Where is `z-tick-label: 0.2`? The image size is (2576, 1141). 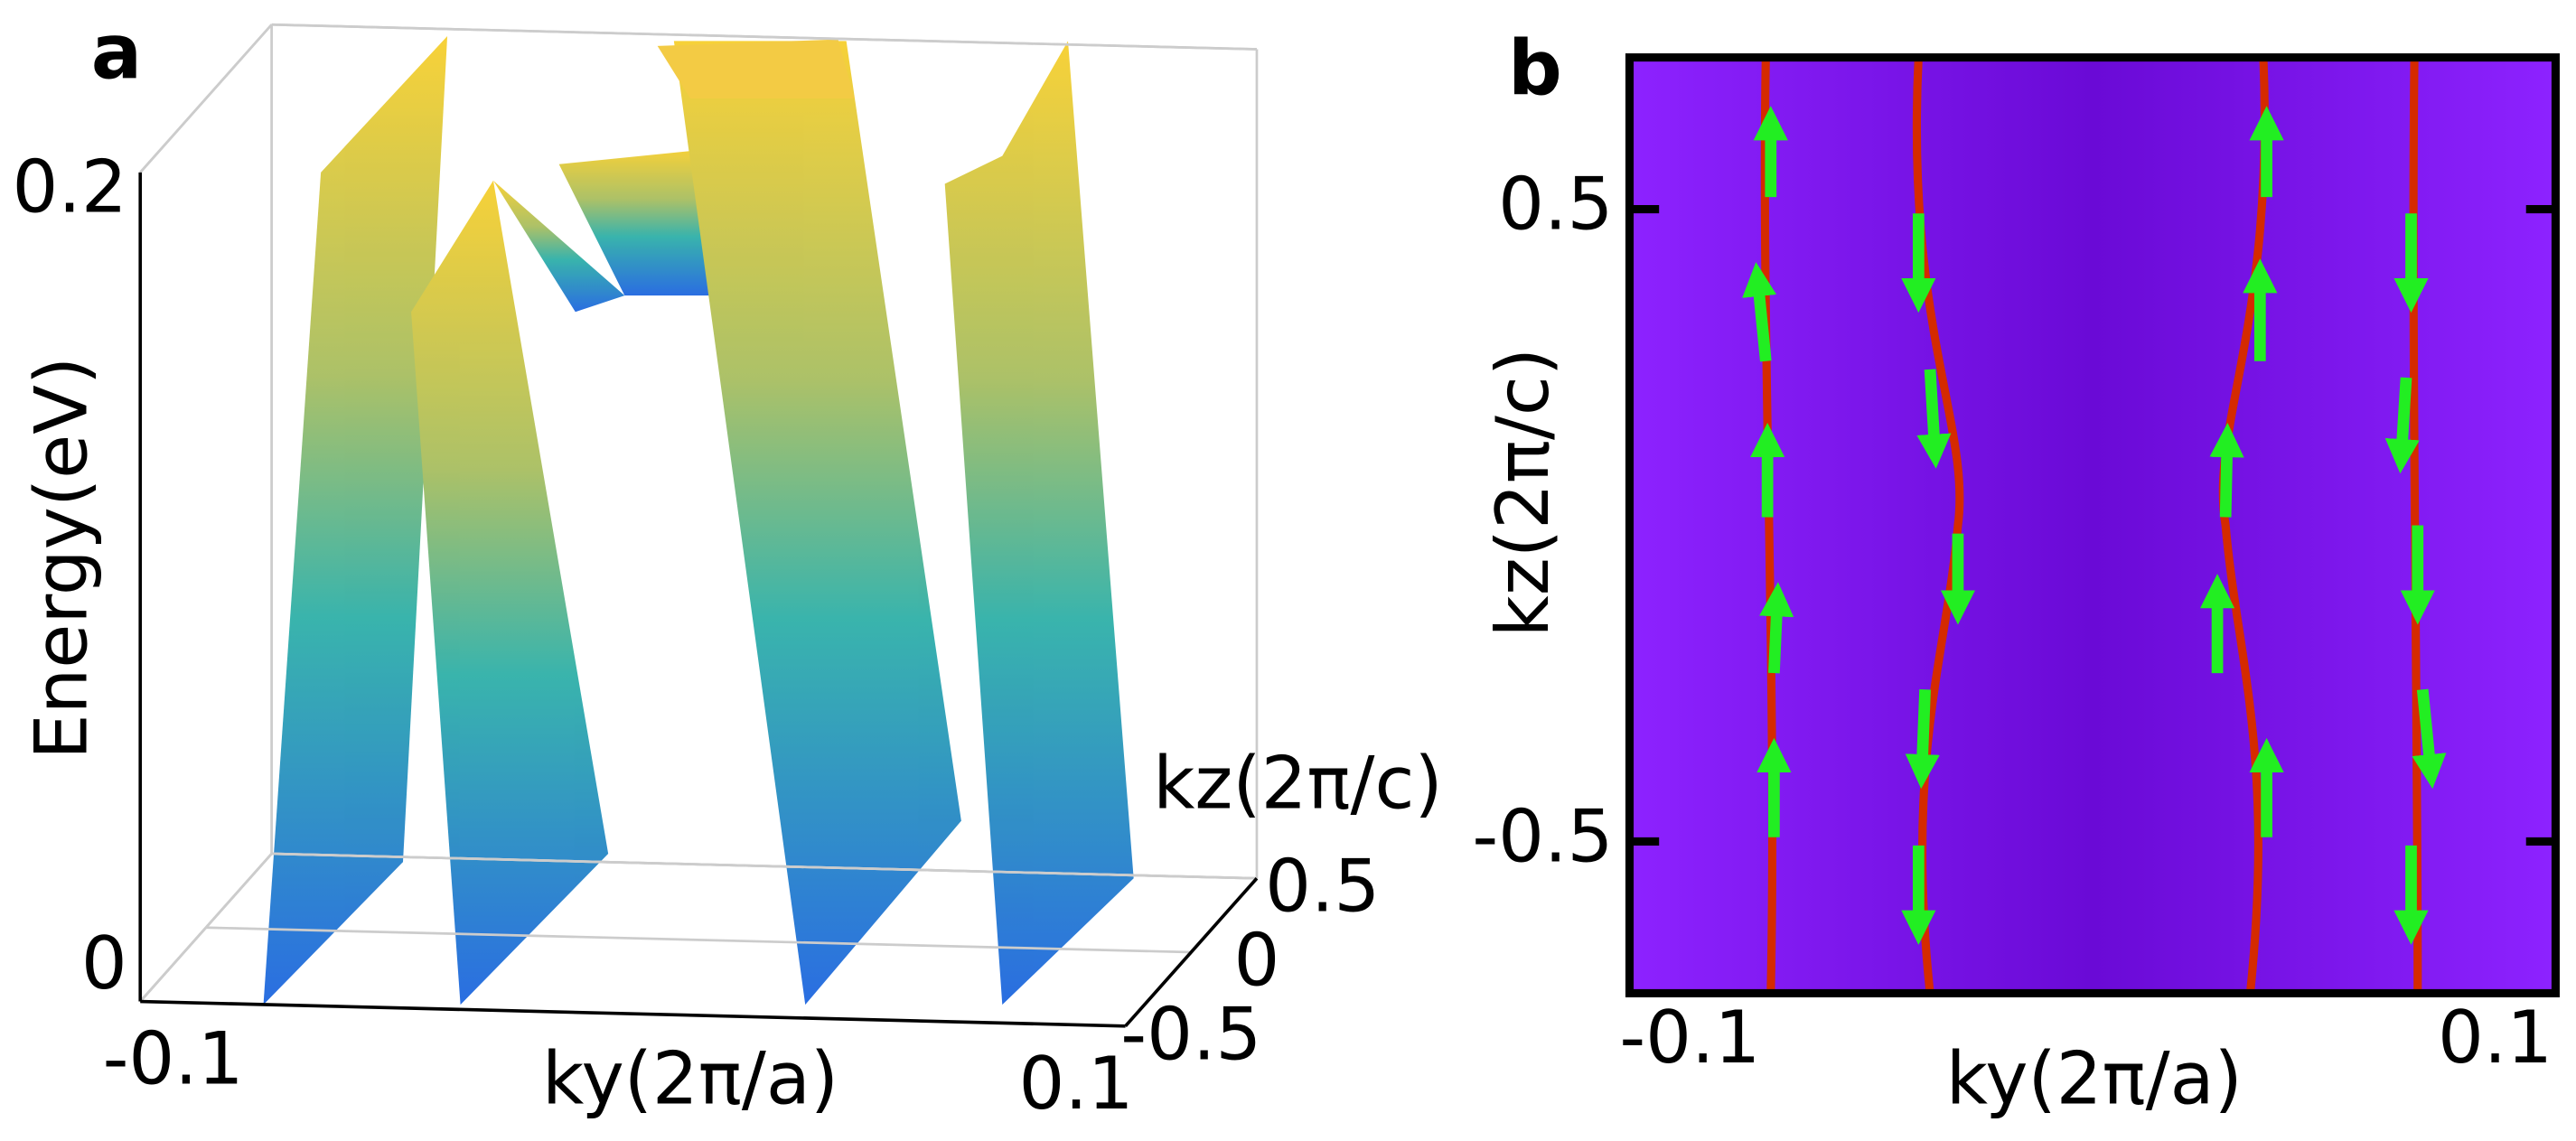 z-tick-label: 0.2 is located at coordinates (70, 187).